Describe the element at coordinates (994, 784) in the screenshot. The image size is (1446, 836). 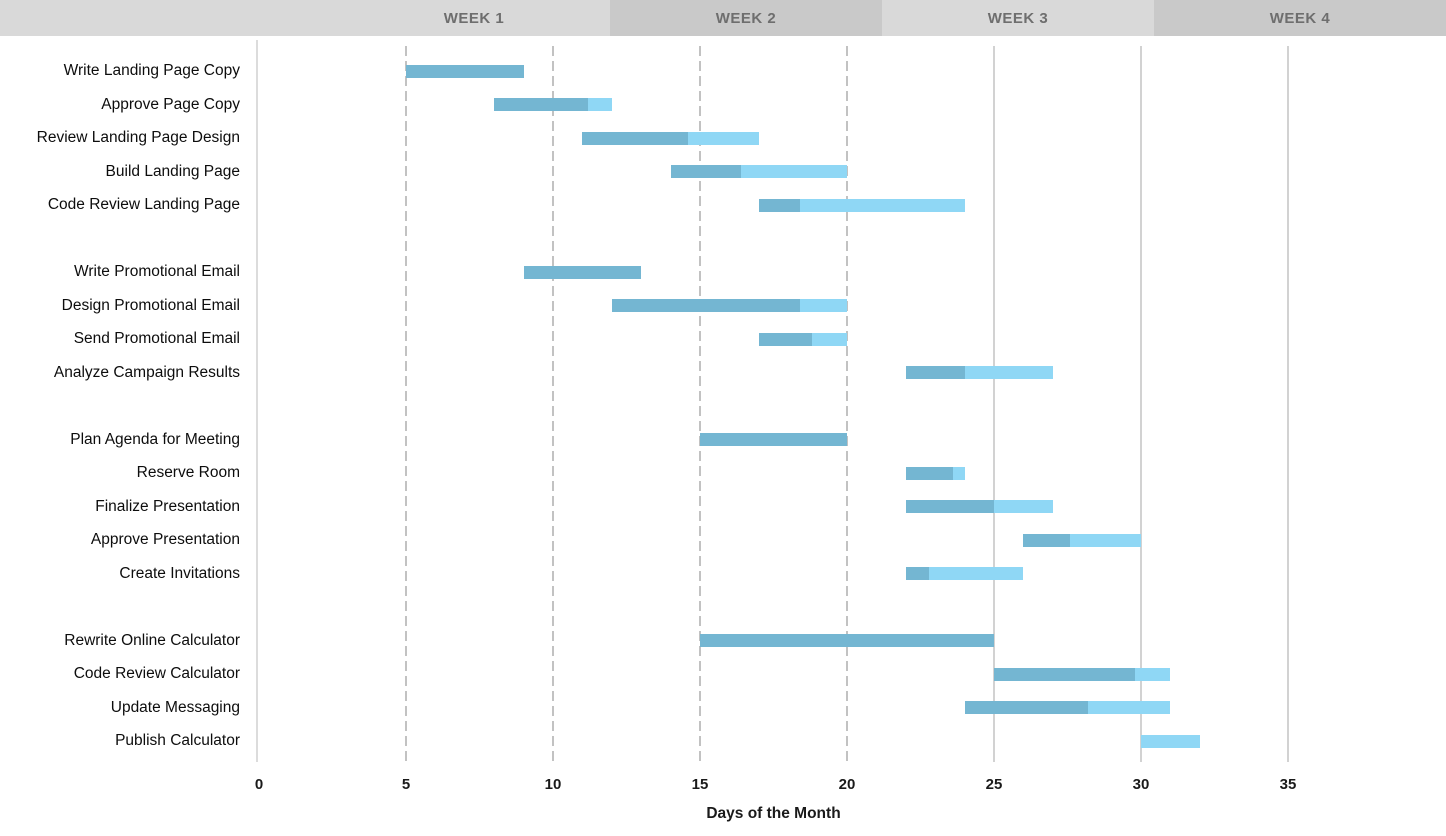
I see `x-tick-label: 25` at that location.